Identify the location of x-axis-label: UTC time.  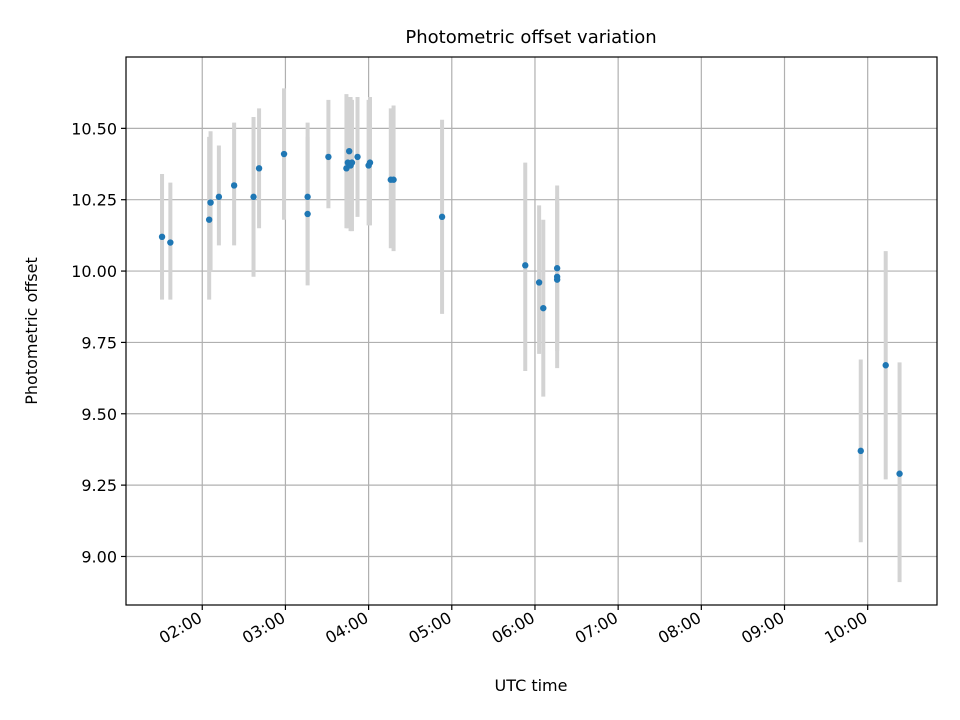
(531, 685).